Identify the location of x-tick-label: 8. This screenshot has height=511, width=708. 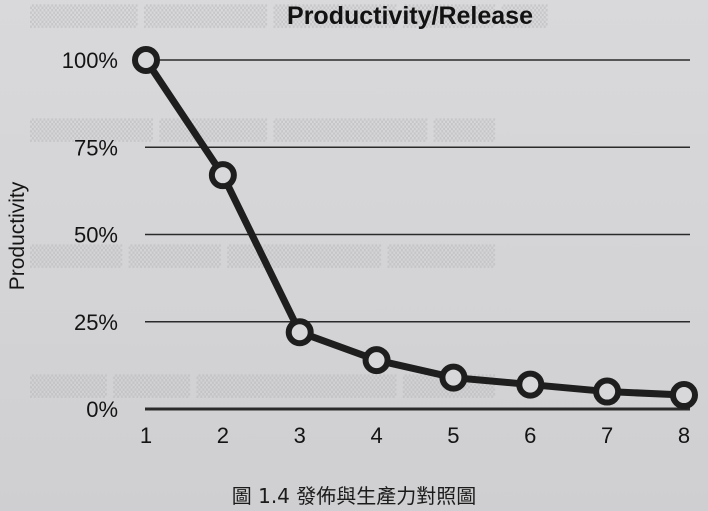
(684, 435).